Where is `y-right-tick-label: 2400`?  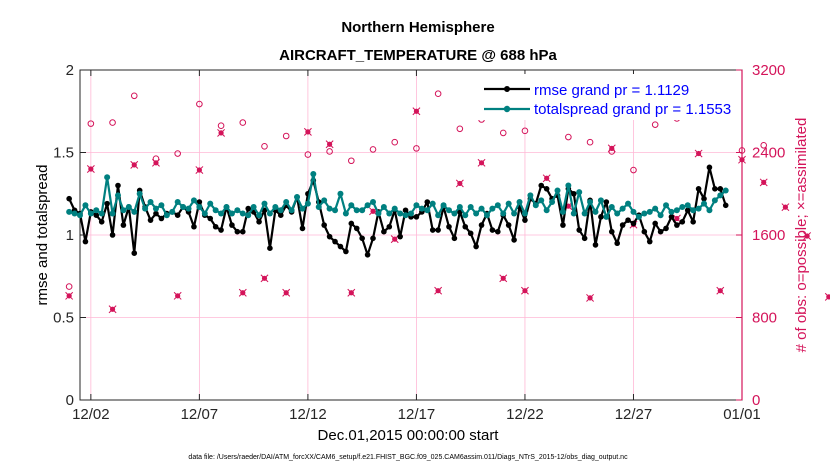
y-right-tick-label: 2400 is located at coordinates (768, 153).